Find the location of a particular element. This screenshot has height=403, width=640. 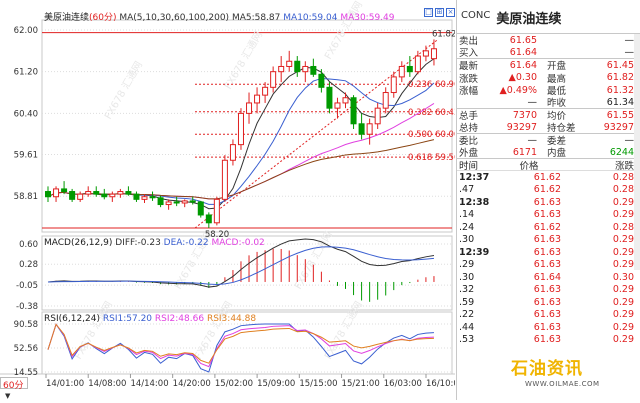

quote-label: 总持 is located at coordinates (469, 129).